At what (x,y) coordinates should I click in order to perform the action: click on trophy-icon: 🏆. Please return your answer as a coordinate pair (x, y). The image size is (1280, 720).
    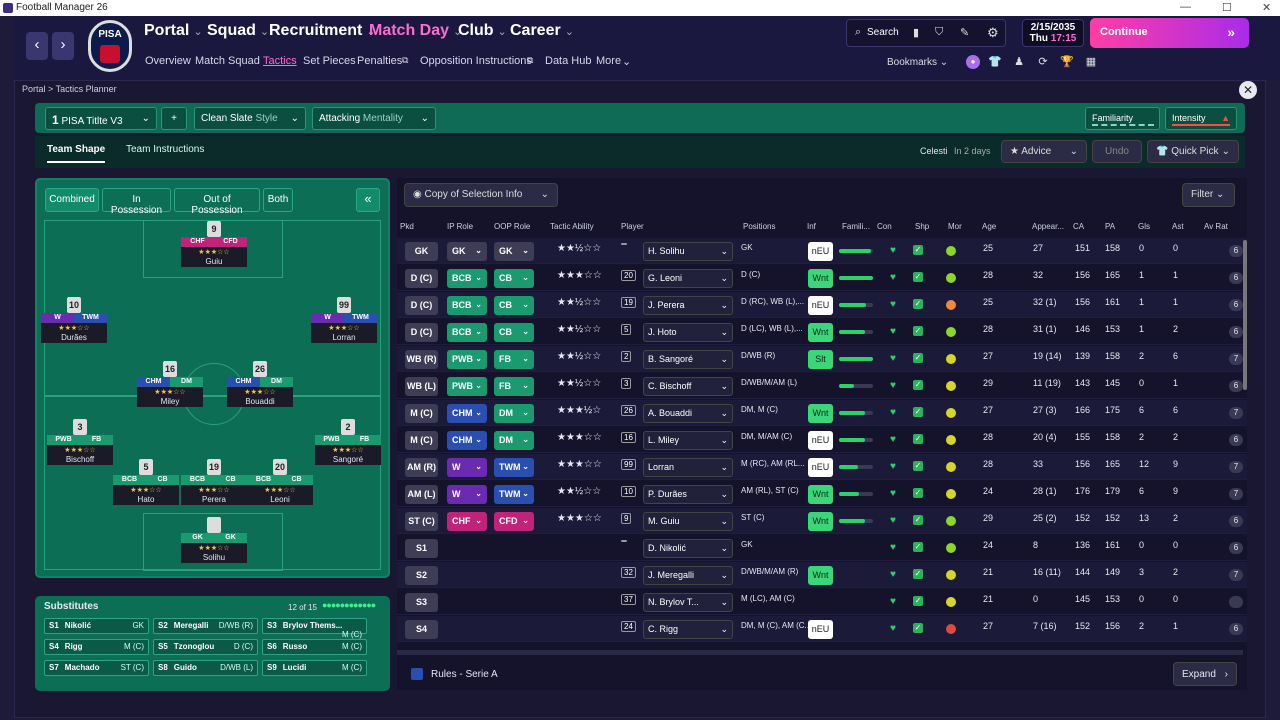
    Looking at the image, I should click on (1067, 62).